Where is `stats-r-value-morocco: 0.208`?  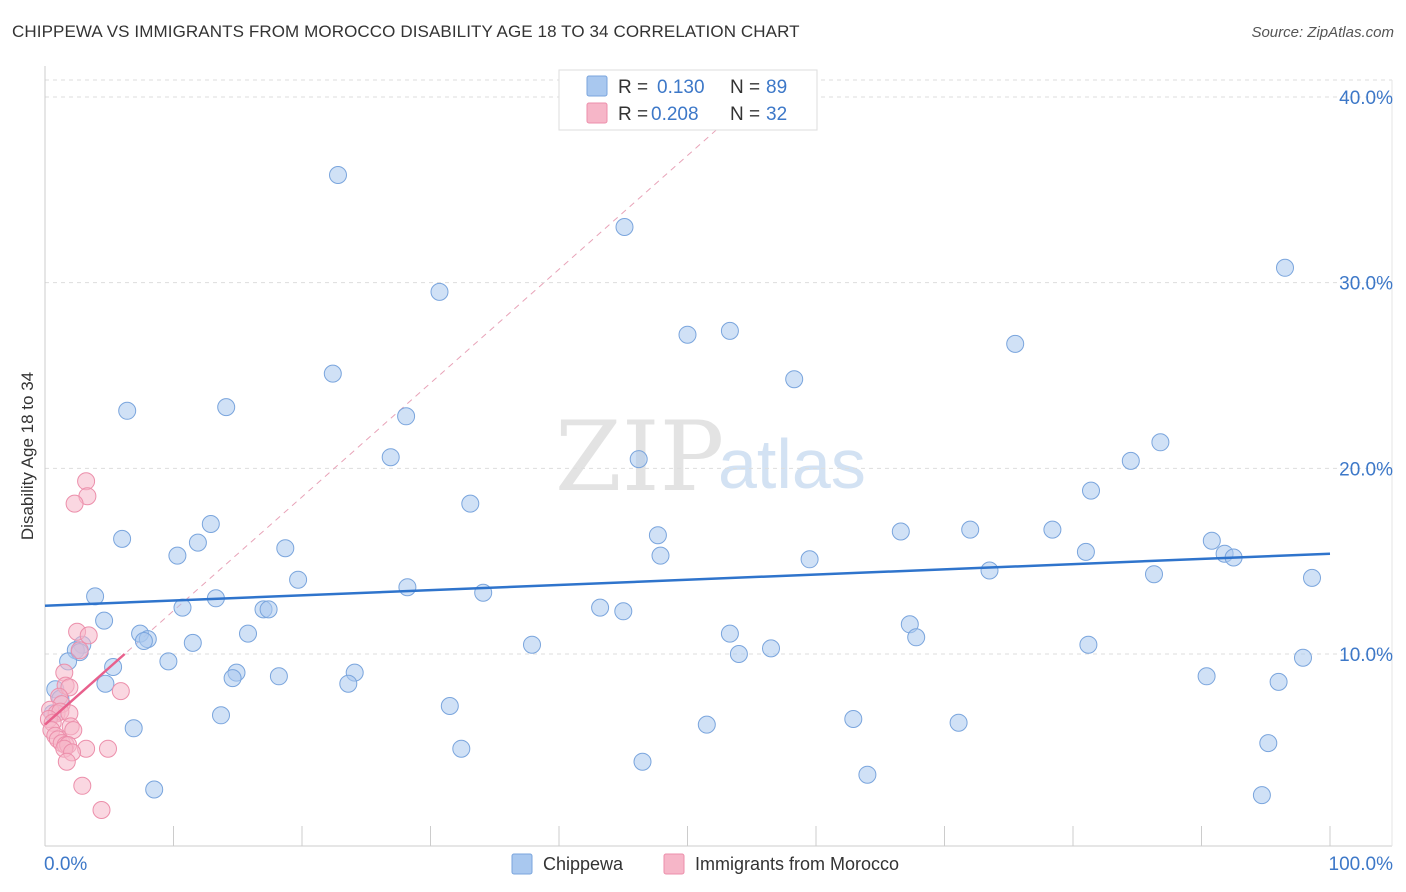
stats-r-value-morocco: 0.208 is located at coordinates (675, 114).